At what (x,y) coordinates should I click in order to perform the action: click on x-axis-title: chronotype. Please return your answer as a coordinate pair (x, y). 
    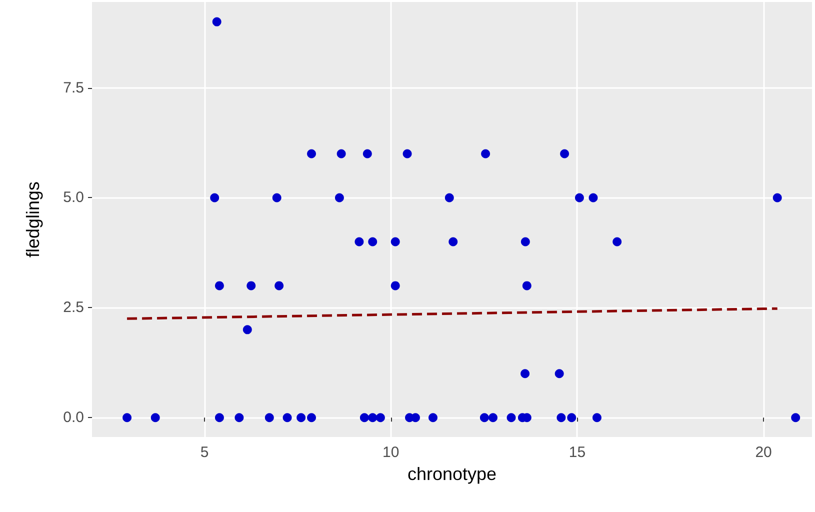
    Looking at the image, I should click on (452, 474).